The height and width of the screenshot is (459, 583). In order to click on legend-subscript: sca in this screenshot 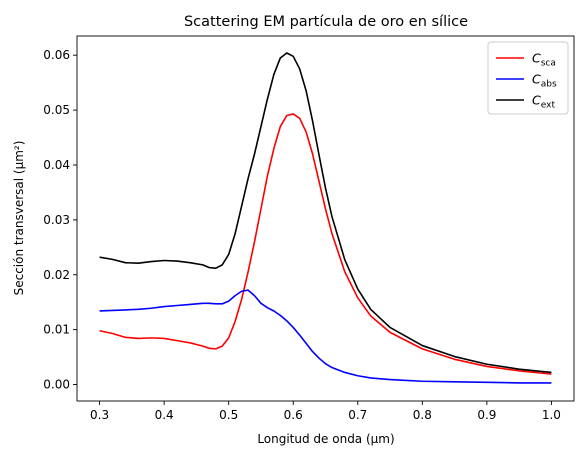, I will do `click(548, 64)`.